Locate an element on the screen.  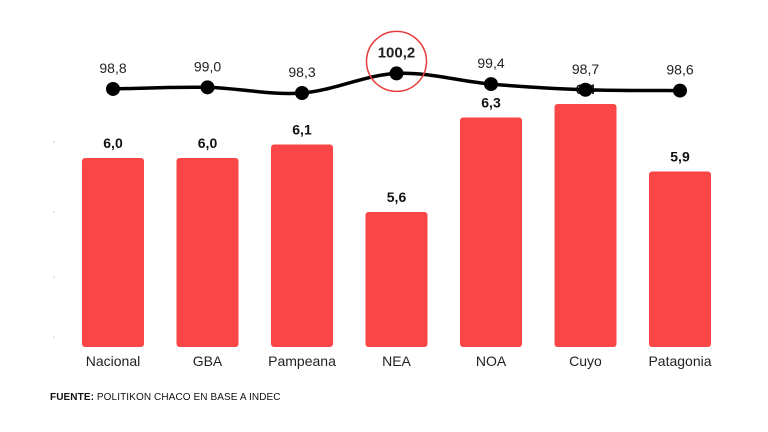
highlight-ring is located at coordinates (396, 61).